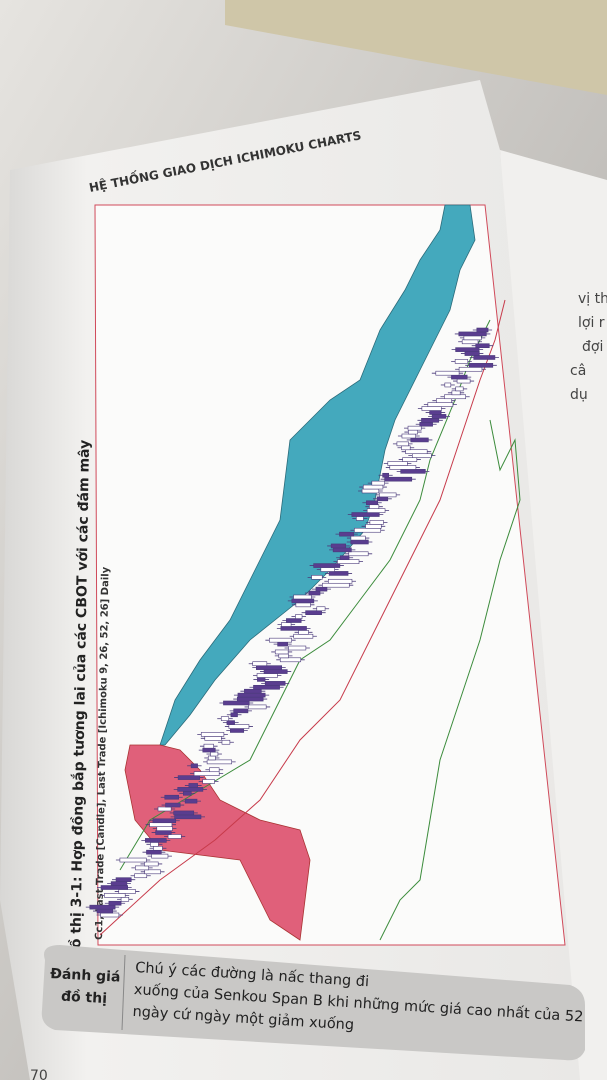  I want to click on right-page-text: vị th lợi r đợi câ dụ, so click(588, 347).